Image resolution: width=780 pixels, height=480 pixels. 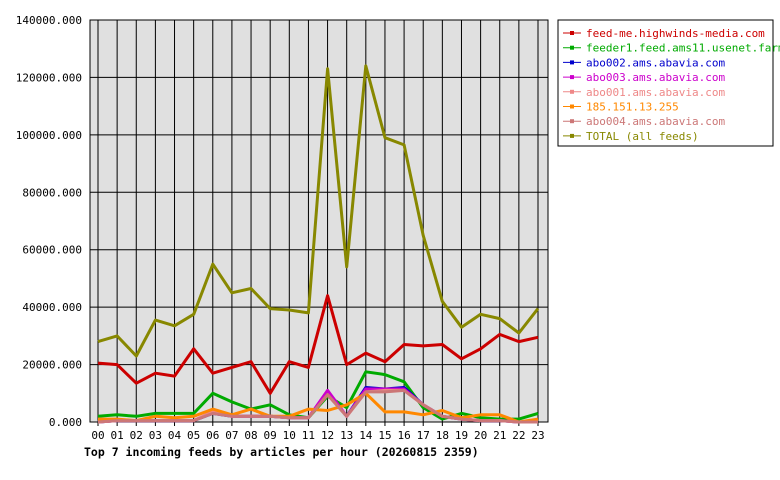 I want to click on x-tick-label: 14, so click(x=366, y=435).